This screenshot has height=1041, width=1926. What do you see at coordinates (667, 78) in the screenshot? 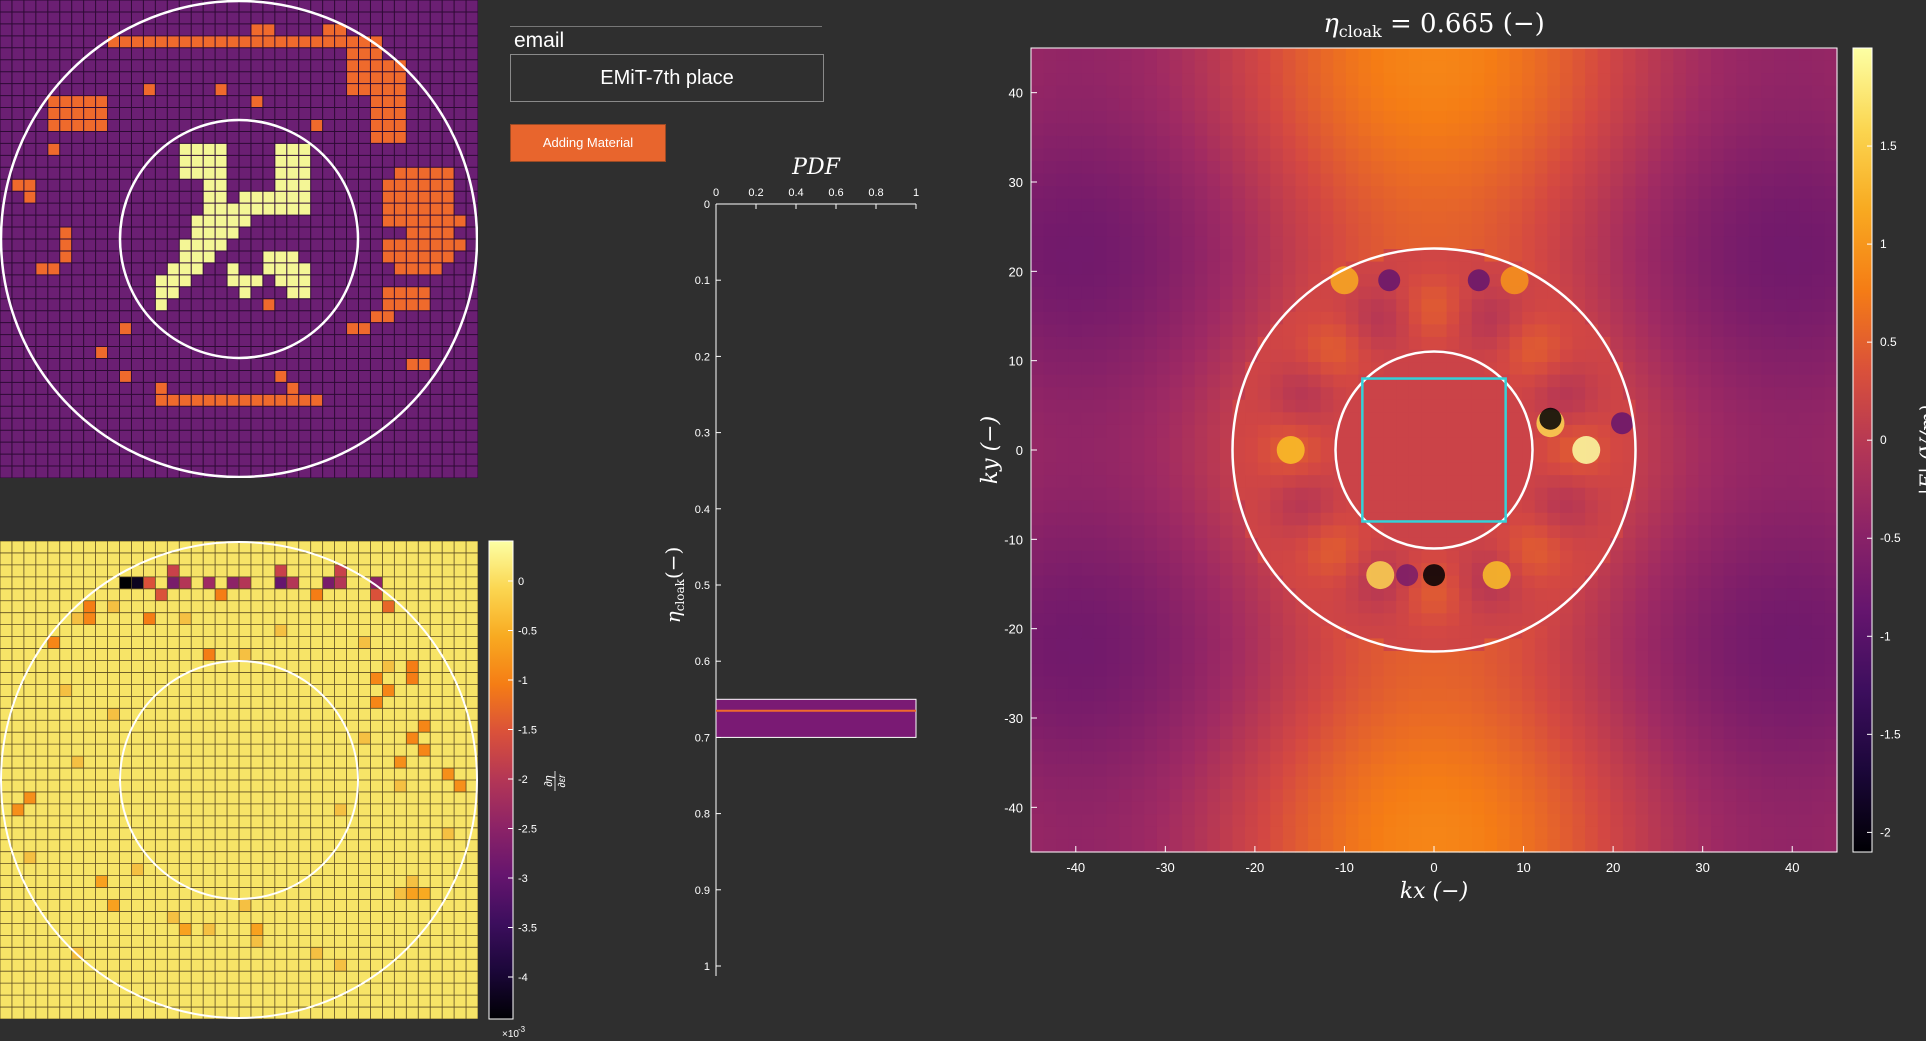
I see `team-name-field: EMiT-7th place` at bounding box center [667, 78].